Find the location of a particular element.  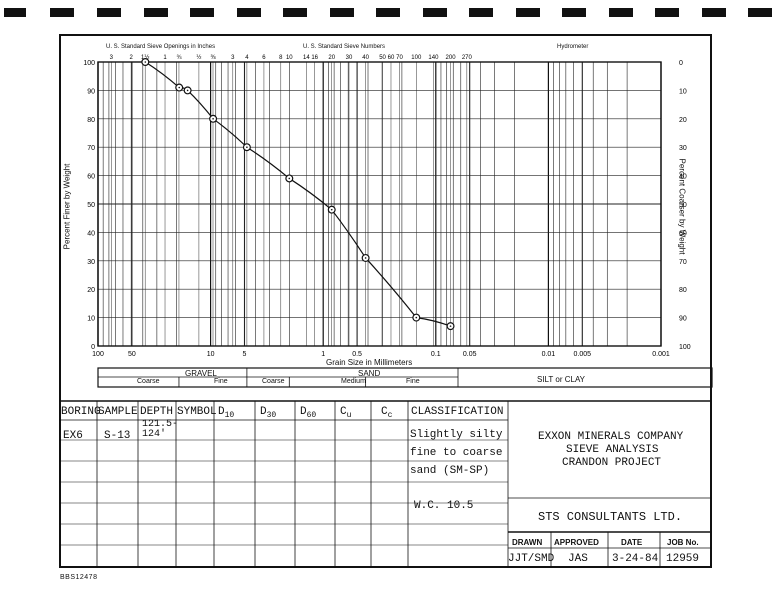

sieve-number-label: 60 is located at coordinates (391, 58).